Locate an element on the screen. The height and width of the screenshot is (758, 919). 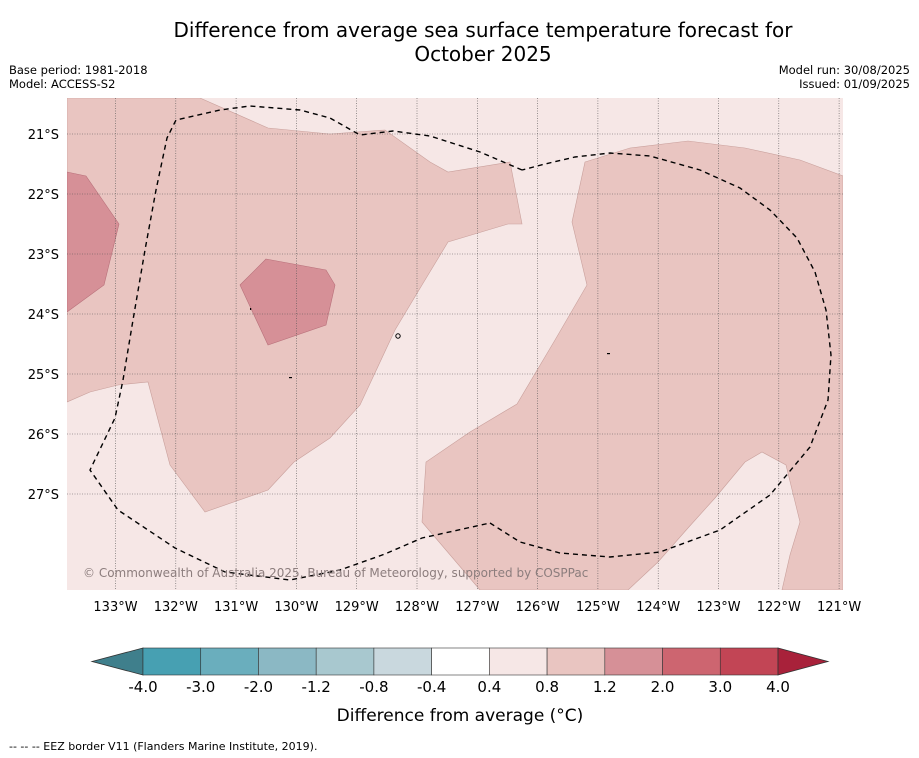
longitude-label: 122°W is located at coordinates (779, 607).